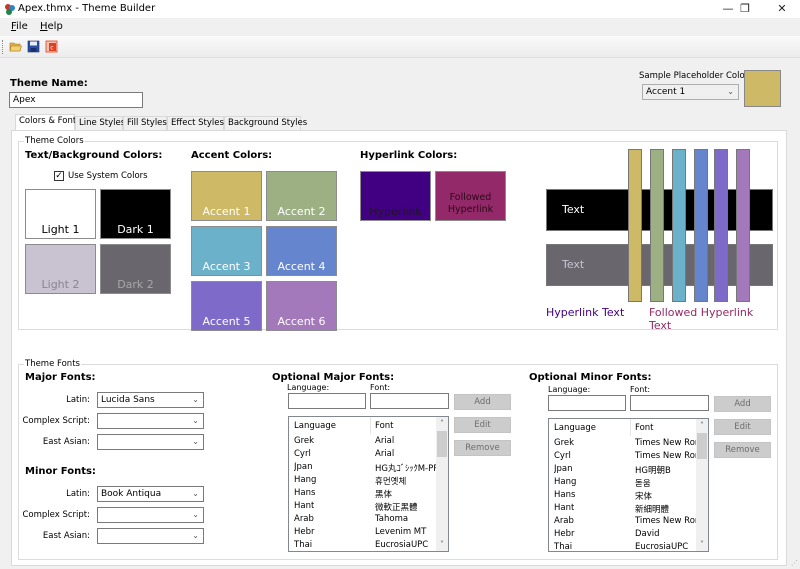  What do you see at coordinates (135, 269) in the screenshot?
I see `swatch-dark-2: Dark 2` at bounding box center [135, 269].